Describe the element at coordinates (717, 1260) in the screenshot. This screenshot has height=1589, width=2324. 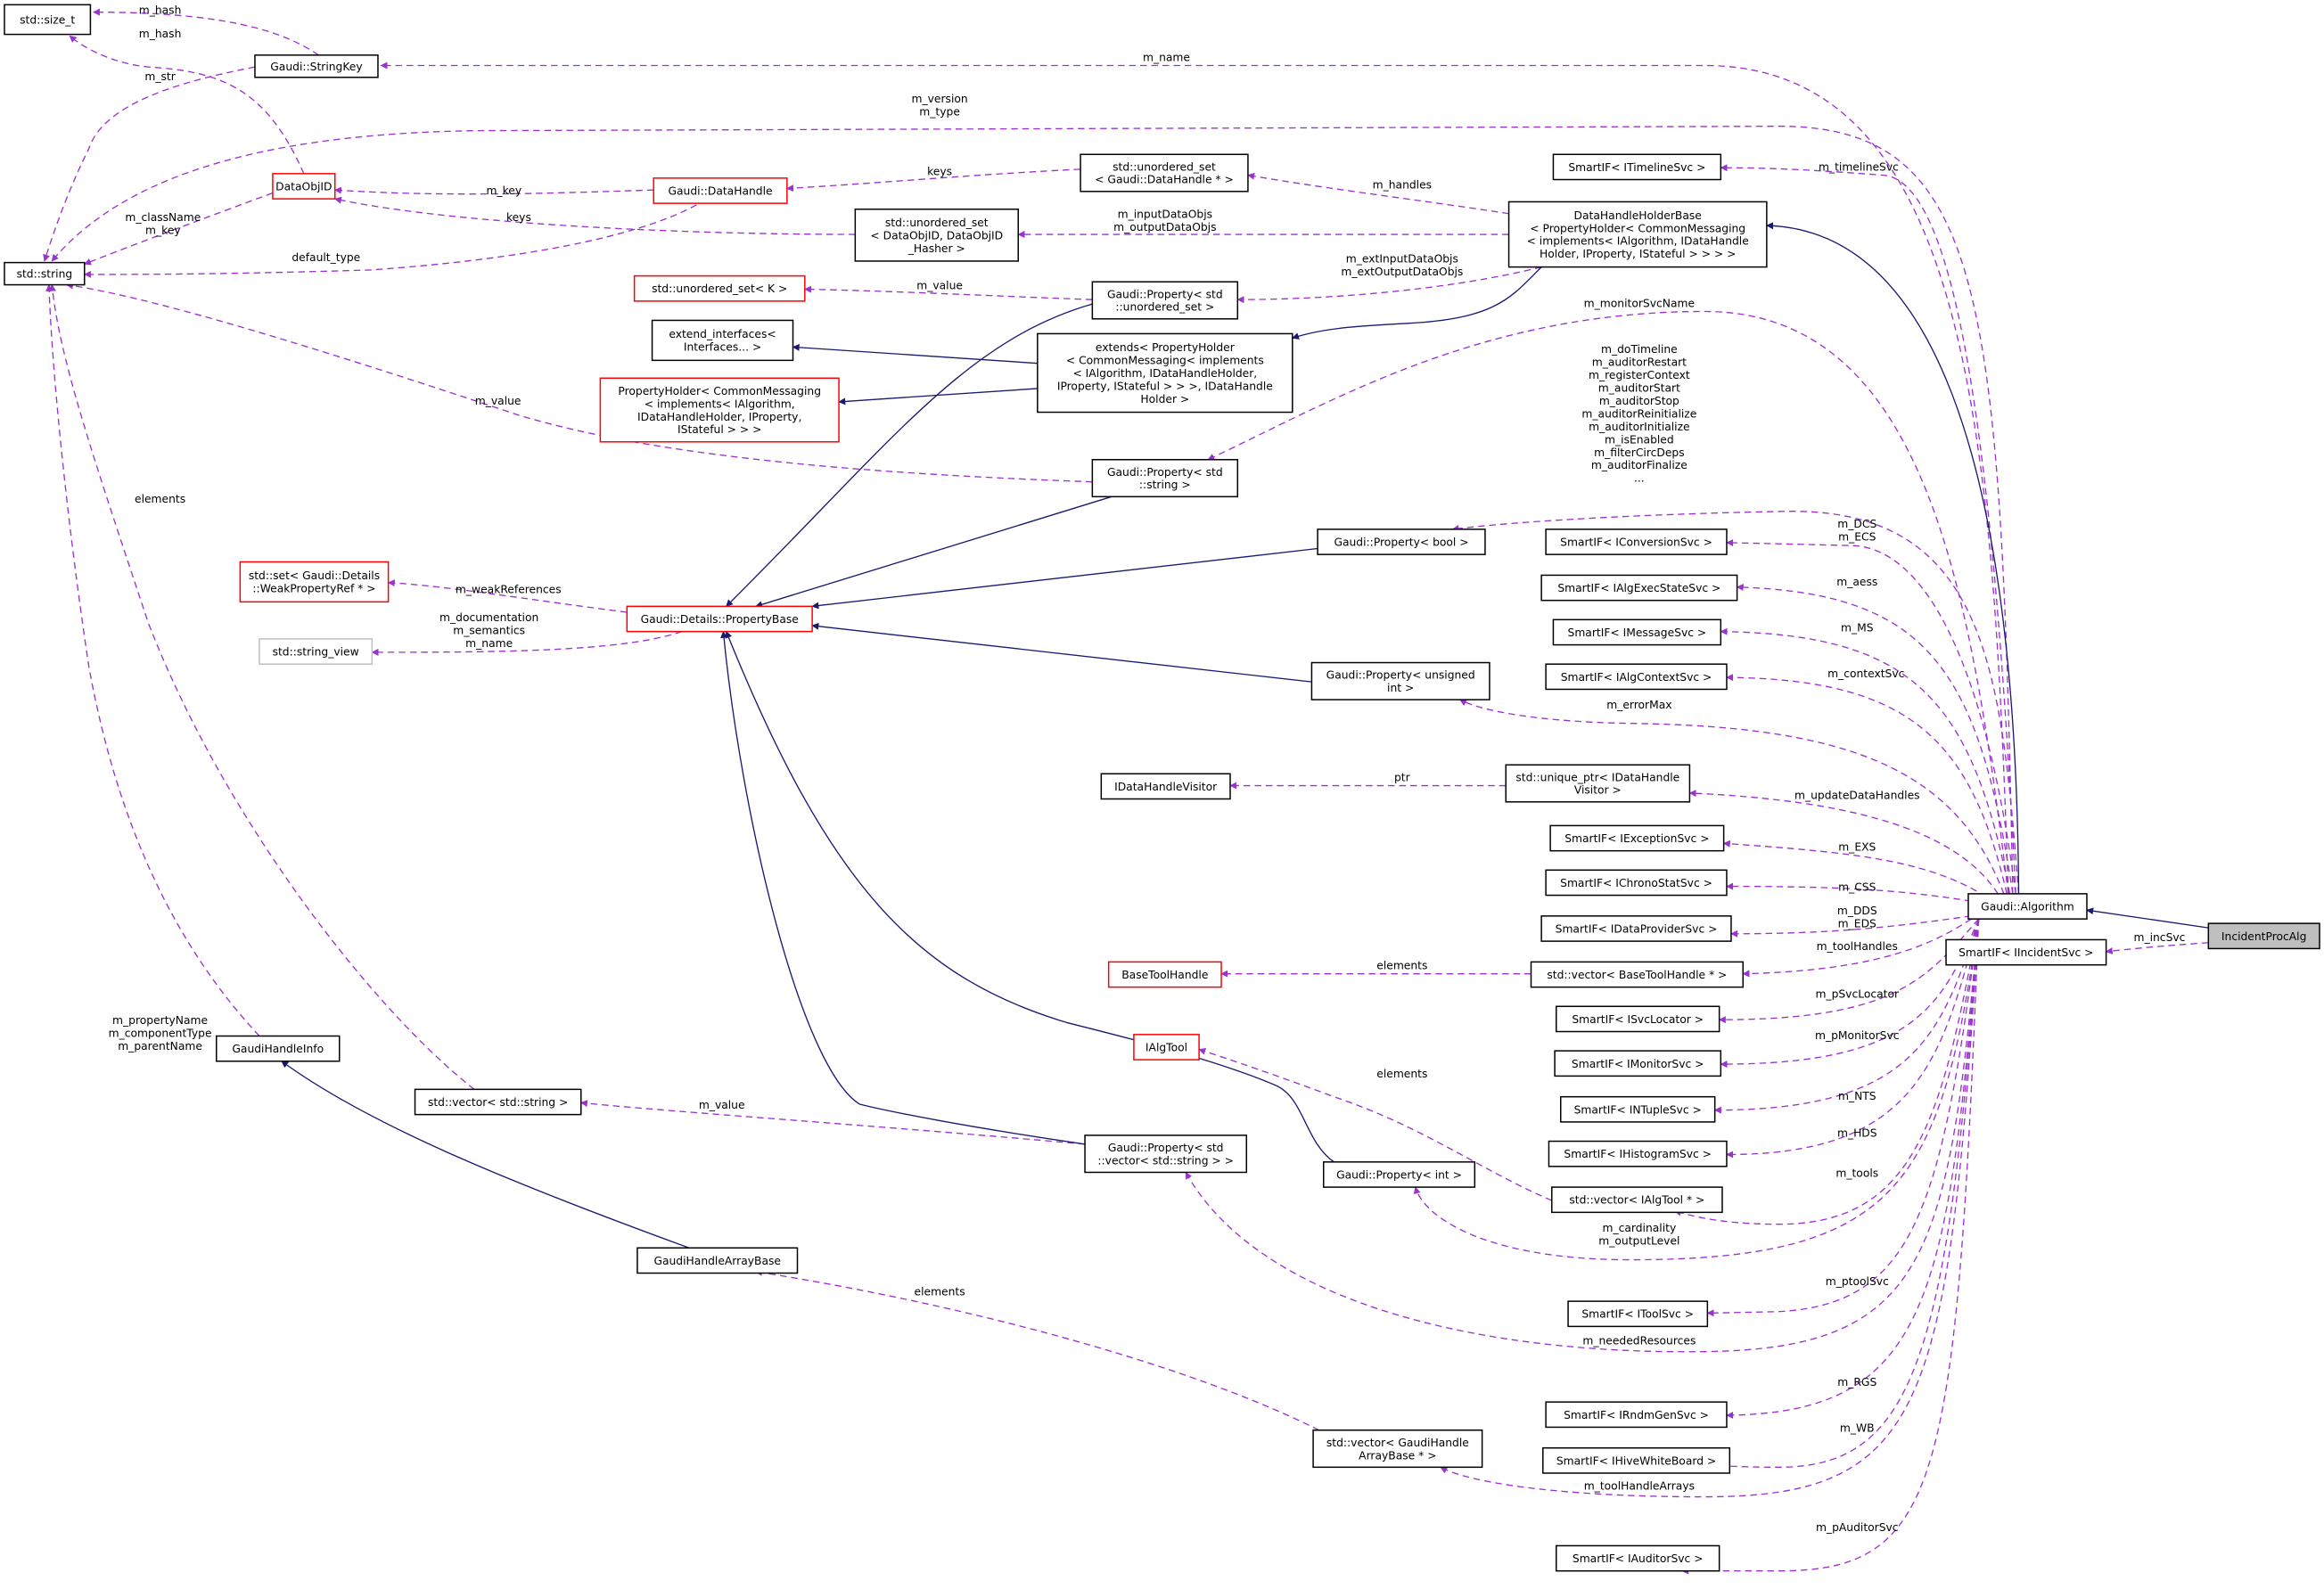
I see `class-node-gaudihab: GaudiHandleArrayBase` at that location.